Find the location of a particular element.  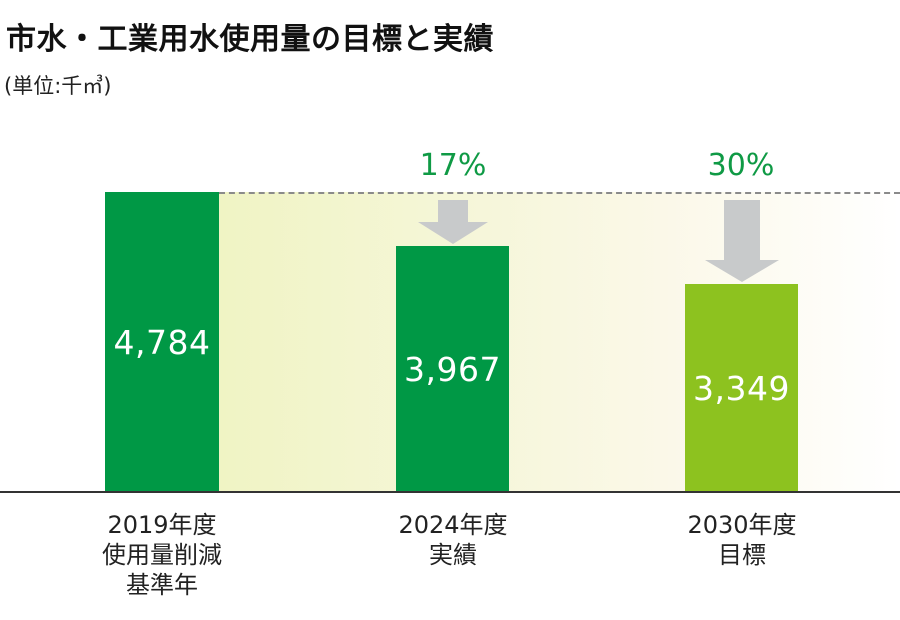

baseline-reference-line is located at coordinates (559, 193).